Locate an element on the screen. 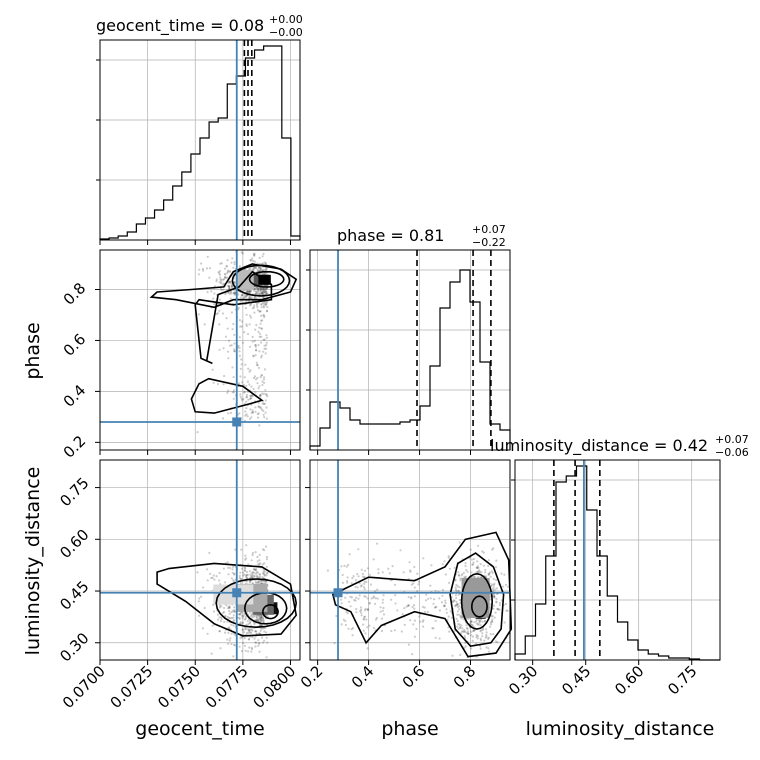  contour-line is located at coordinates (477, 601).